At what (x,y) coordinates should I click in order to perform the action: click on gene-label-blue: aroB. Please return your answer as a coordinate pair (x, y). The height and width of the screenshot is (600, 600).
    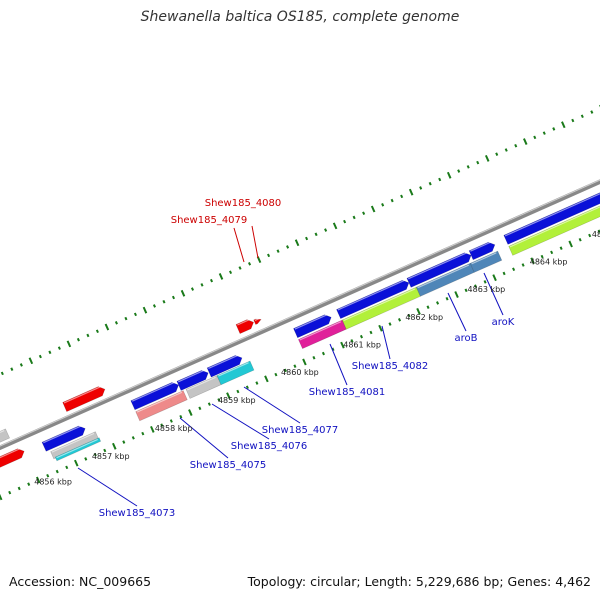
    Looking at the image, I should click on (466, 338).